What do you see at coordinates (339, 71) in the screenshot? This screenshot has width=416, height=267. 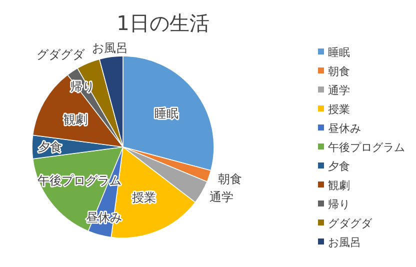 I see `legend-label: 朝食` at bounding box center [339, 71].